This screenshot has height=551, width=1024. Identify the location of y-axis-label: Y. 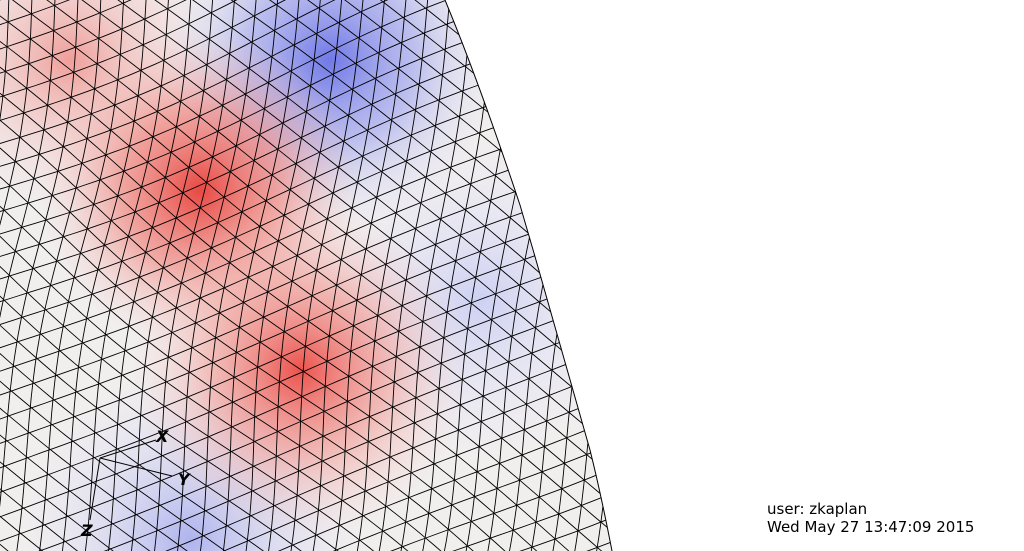
(184, 479).